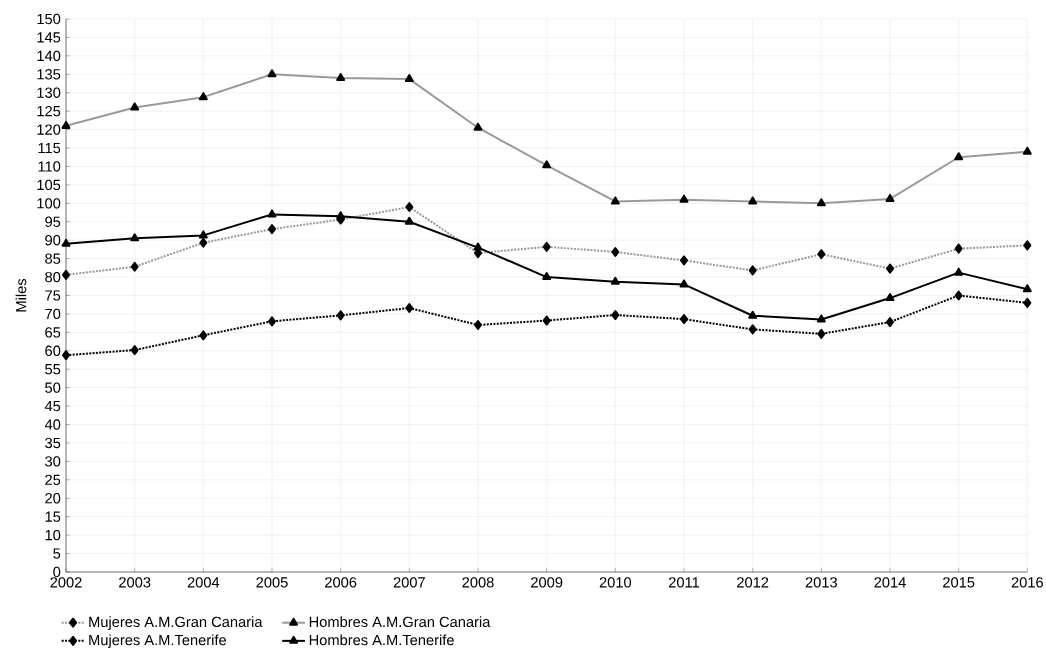 The width and height of the screenshot is (1046, 652). Describe the element at coordinates (49, 92) in the screenshot. I see `y-tick-label: 130` at that location.